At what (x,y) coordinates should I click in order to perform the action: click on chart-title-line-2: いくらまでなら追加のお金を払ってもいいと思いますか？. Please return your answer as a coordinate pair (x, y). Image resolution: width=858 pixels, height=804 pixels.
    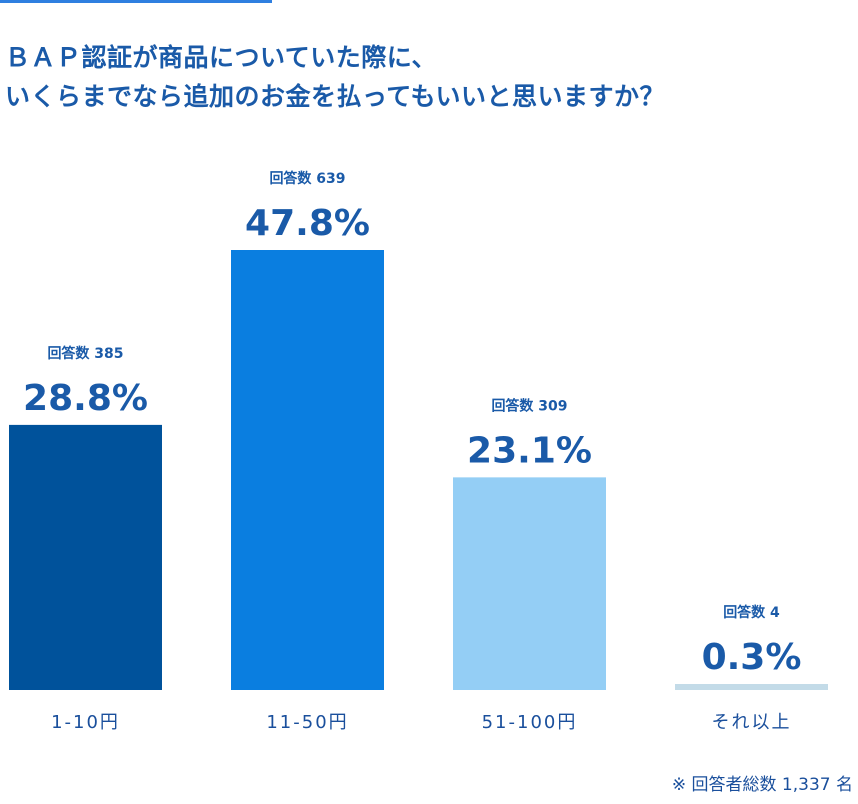
    Looking at the image, I should click on (335, 96).